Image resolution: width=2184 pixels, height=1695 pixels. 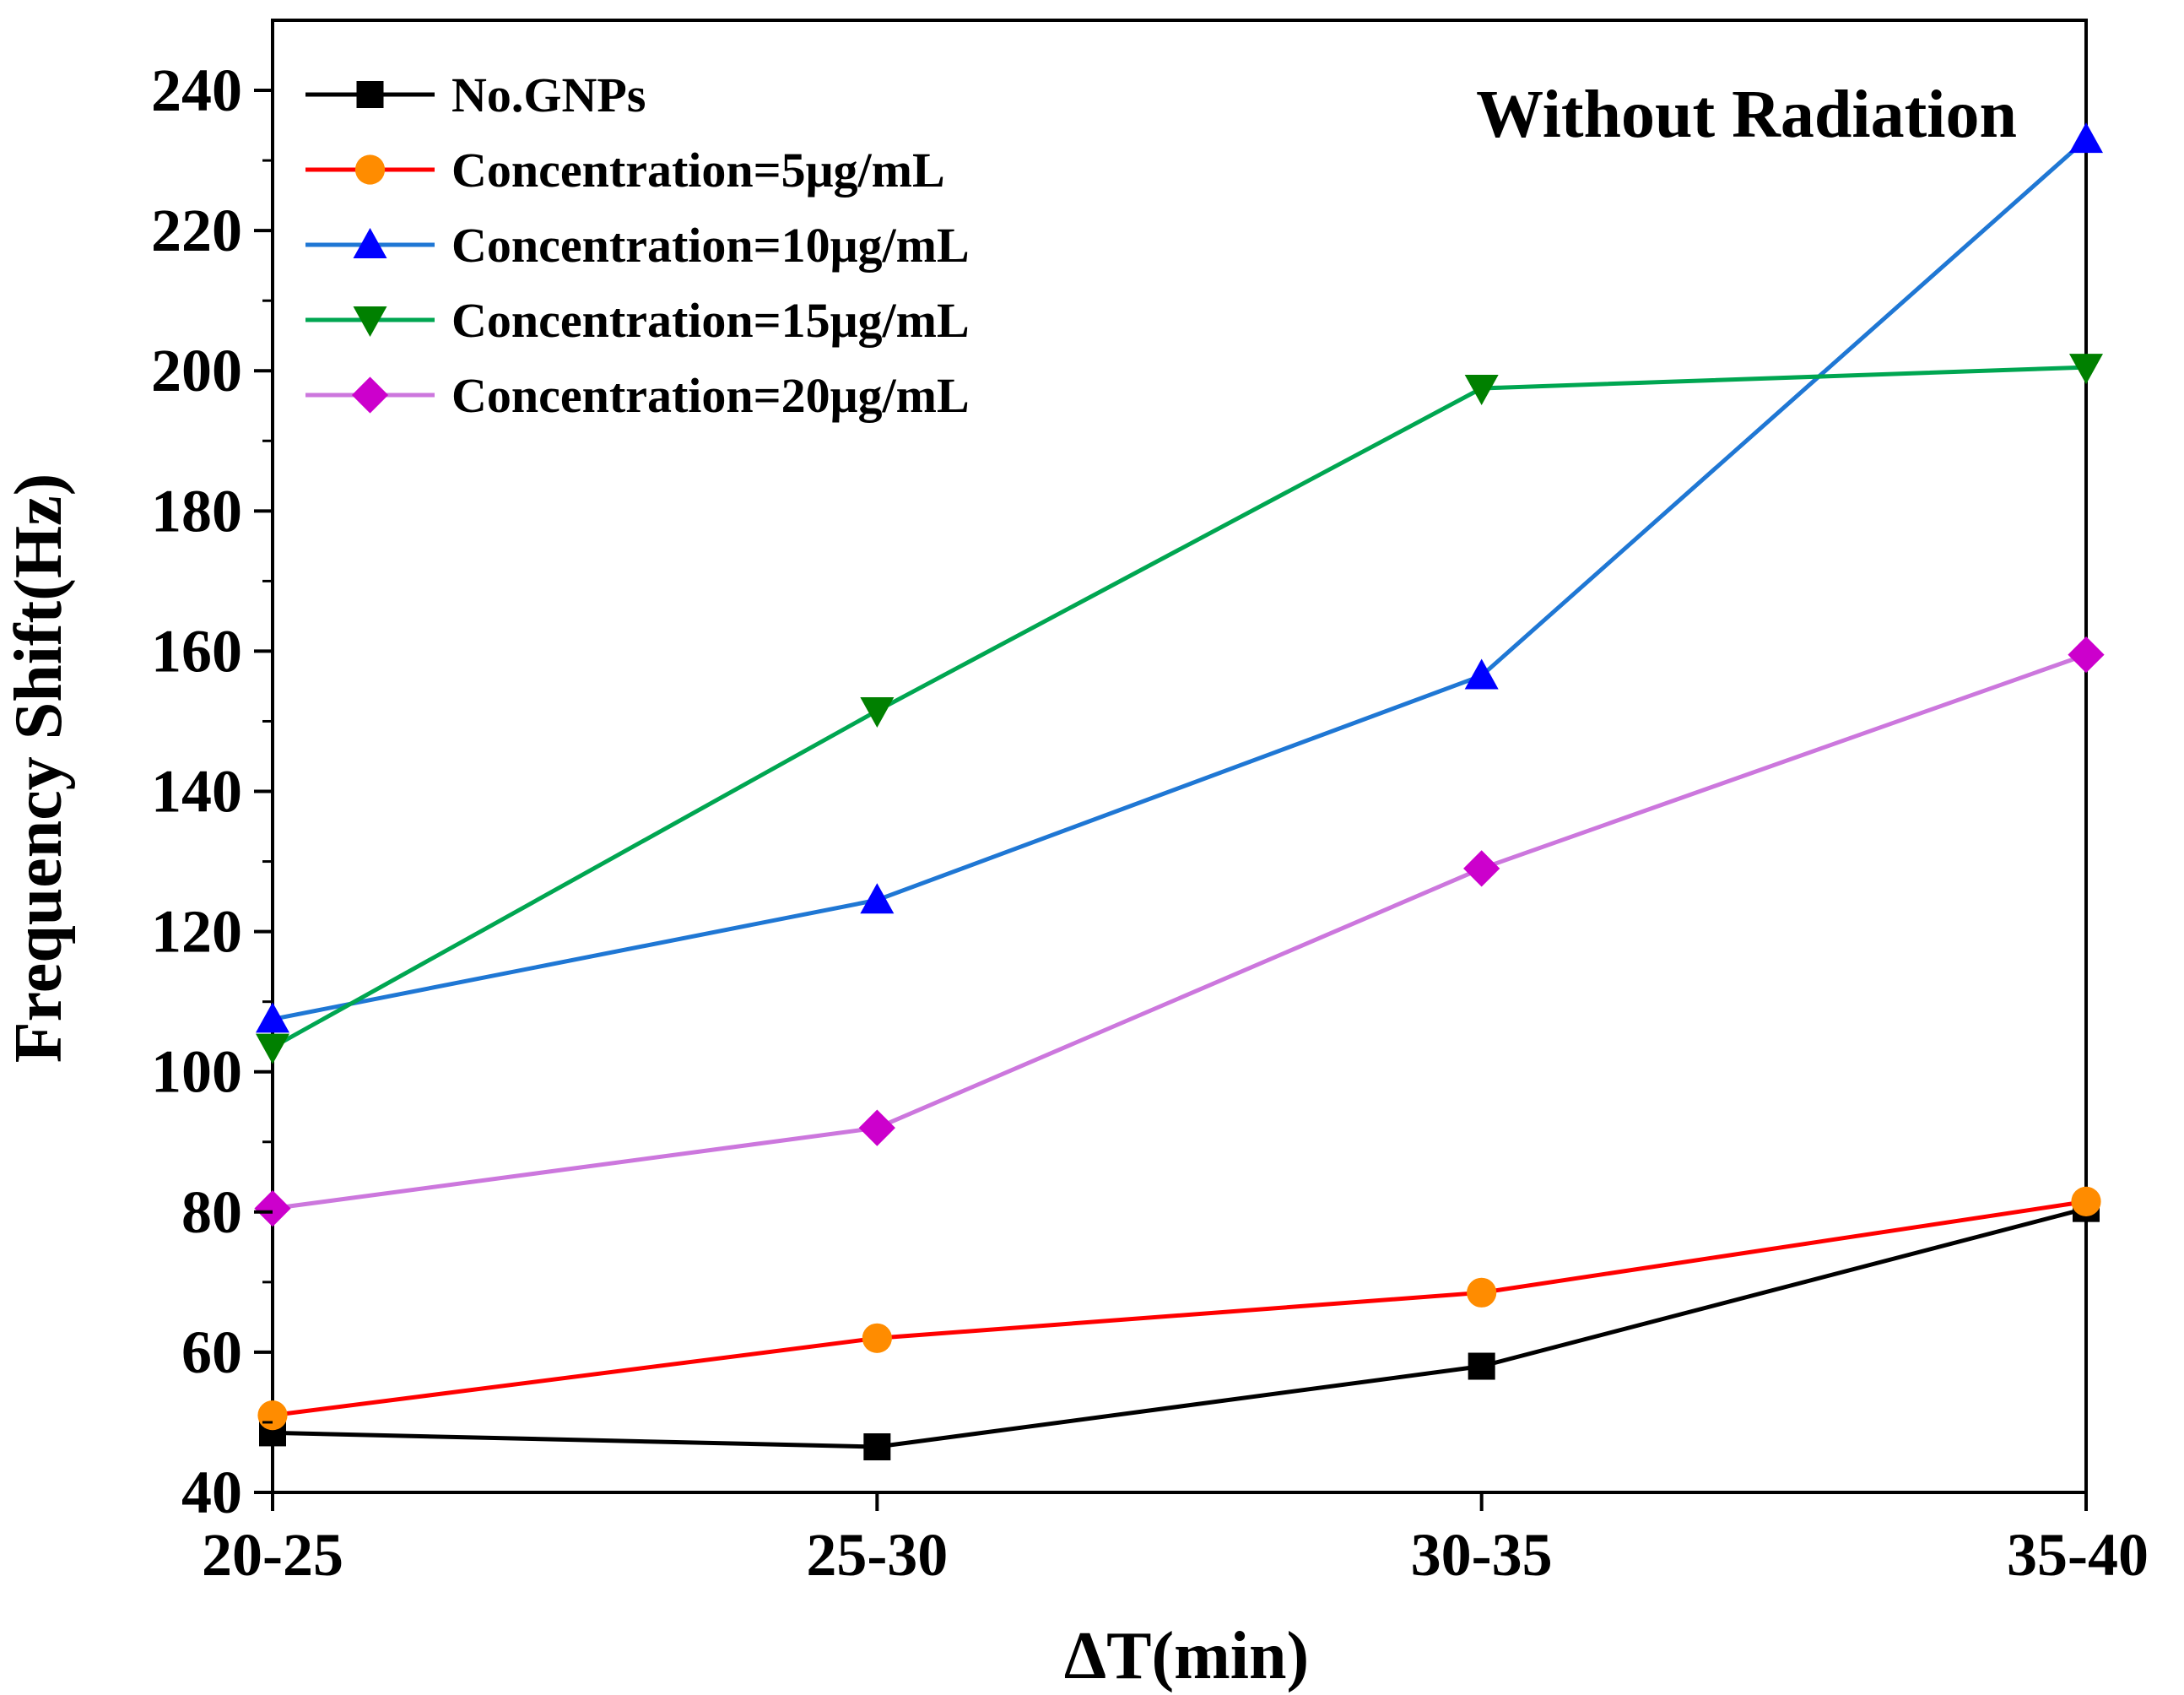 I want to click on y-tick-label: 40, so click(x=211, y=1493).